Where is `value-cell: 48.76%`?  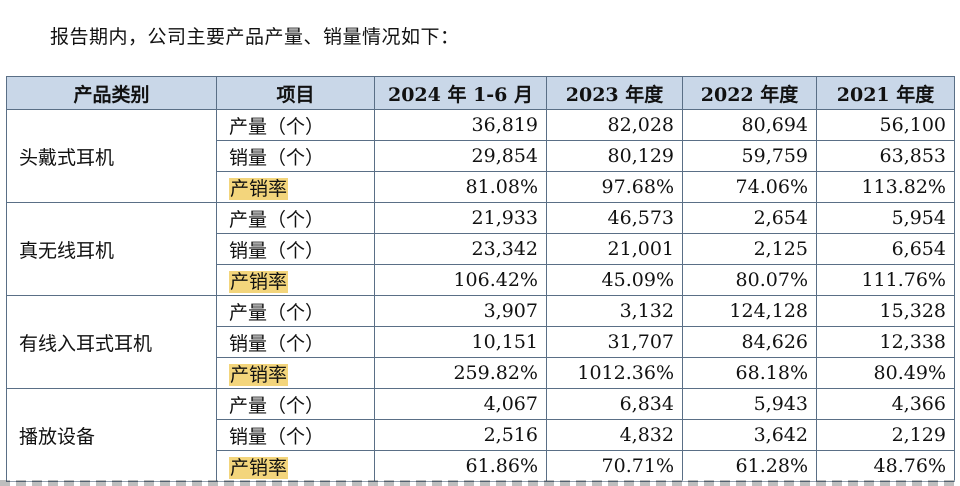
value-cell: 48.76% is located at coordinates (885, 466).